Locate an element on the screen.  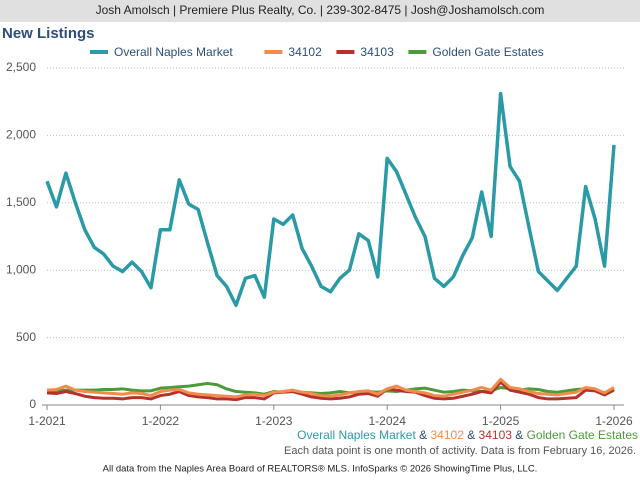
header-bar is located at coordinates (320, 11).